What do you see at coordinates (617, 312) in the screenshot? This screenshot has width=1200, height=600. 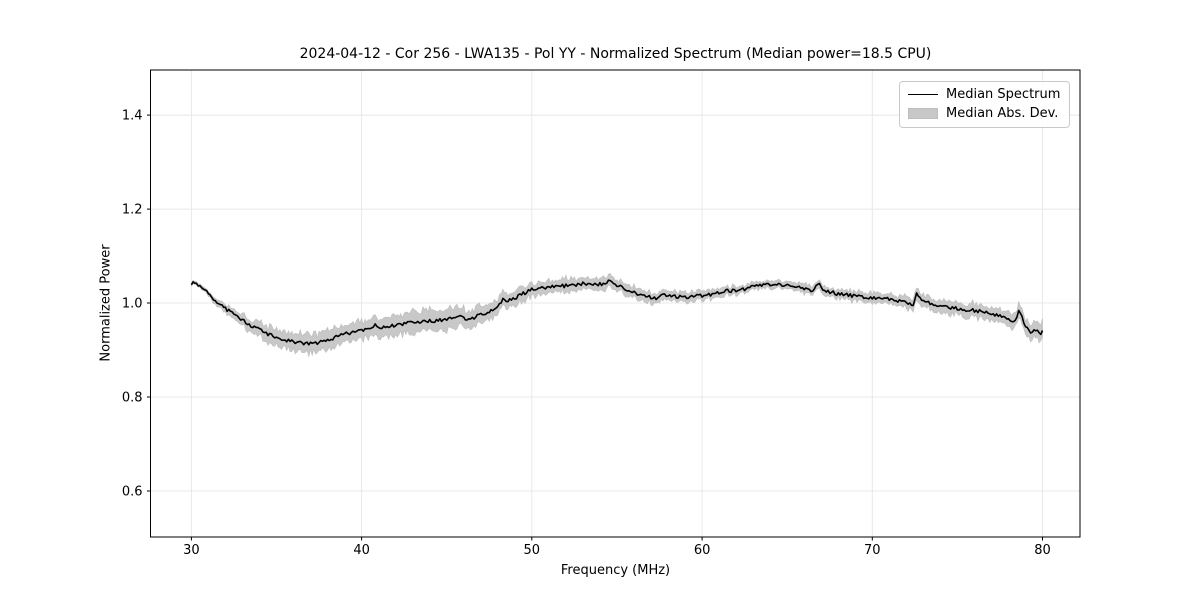 I see `median-spectrum-line` at bounding box center [617, 312].